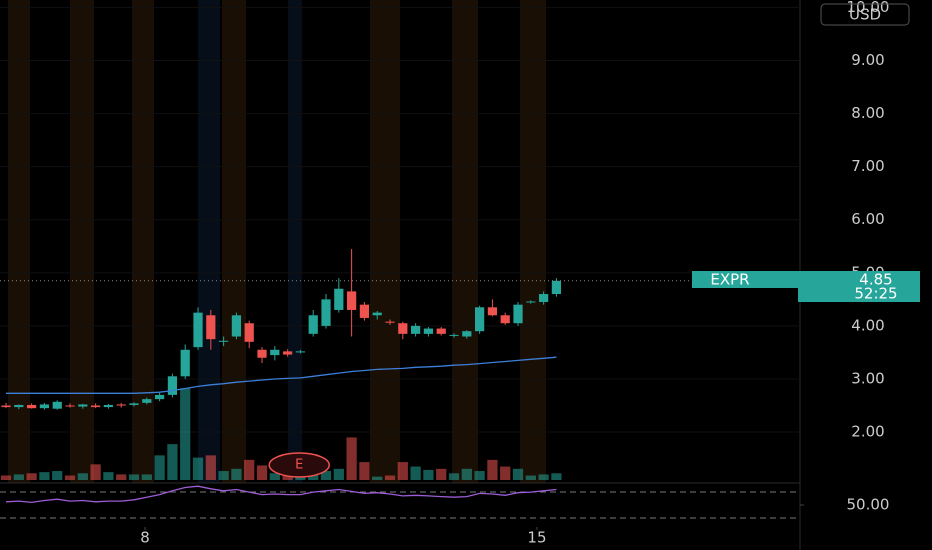 The width and height of the screenshot is (932, 550). I want to click on x-tick-label: 8, so click(145, 538).